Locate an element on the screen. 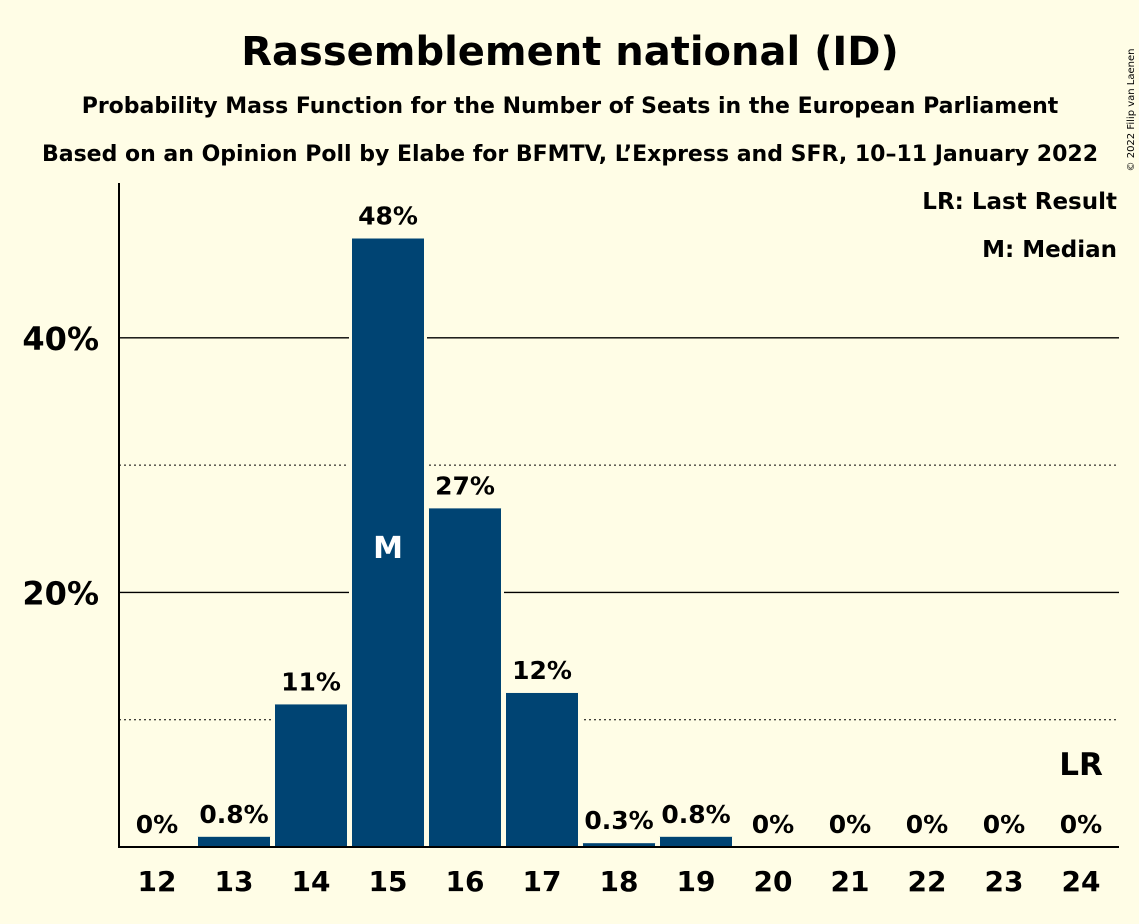  last-result-marker: LR is located at coordinates (1081, 765).